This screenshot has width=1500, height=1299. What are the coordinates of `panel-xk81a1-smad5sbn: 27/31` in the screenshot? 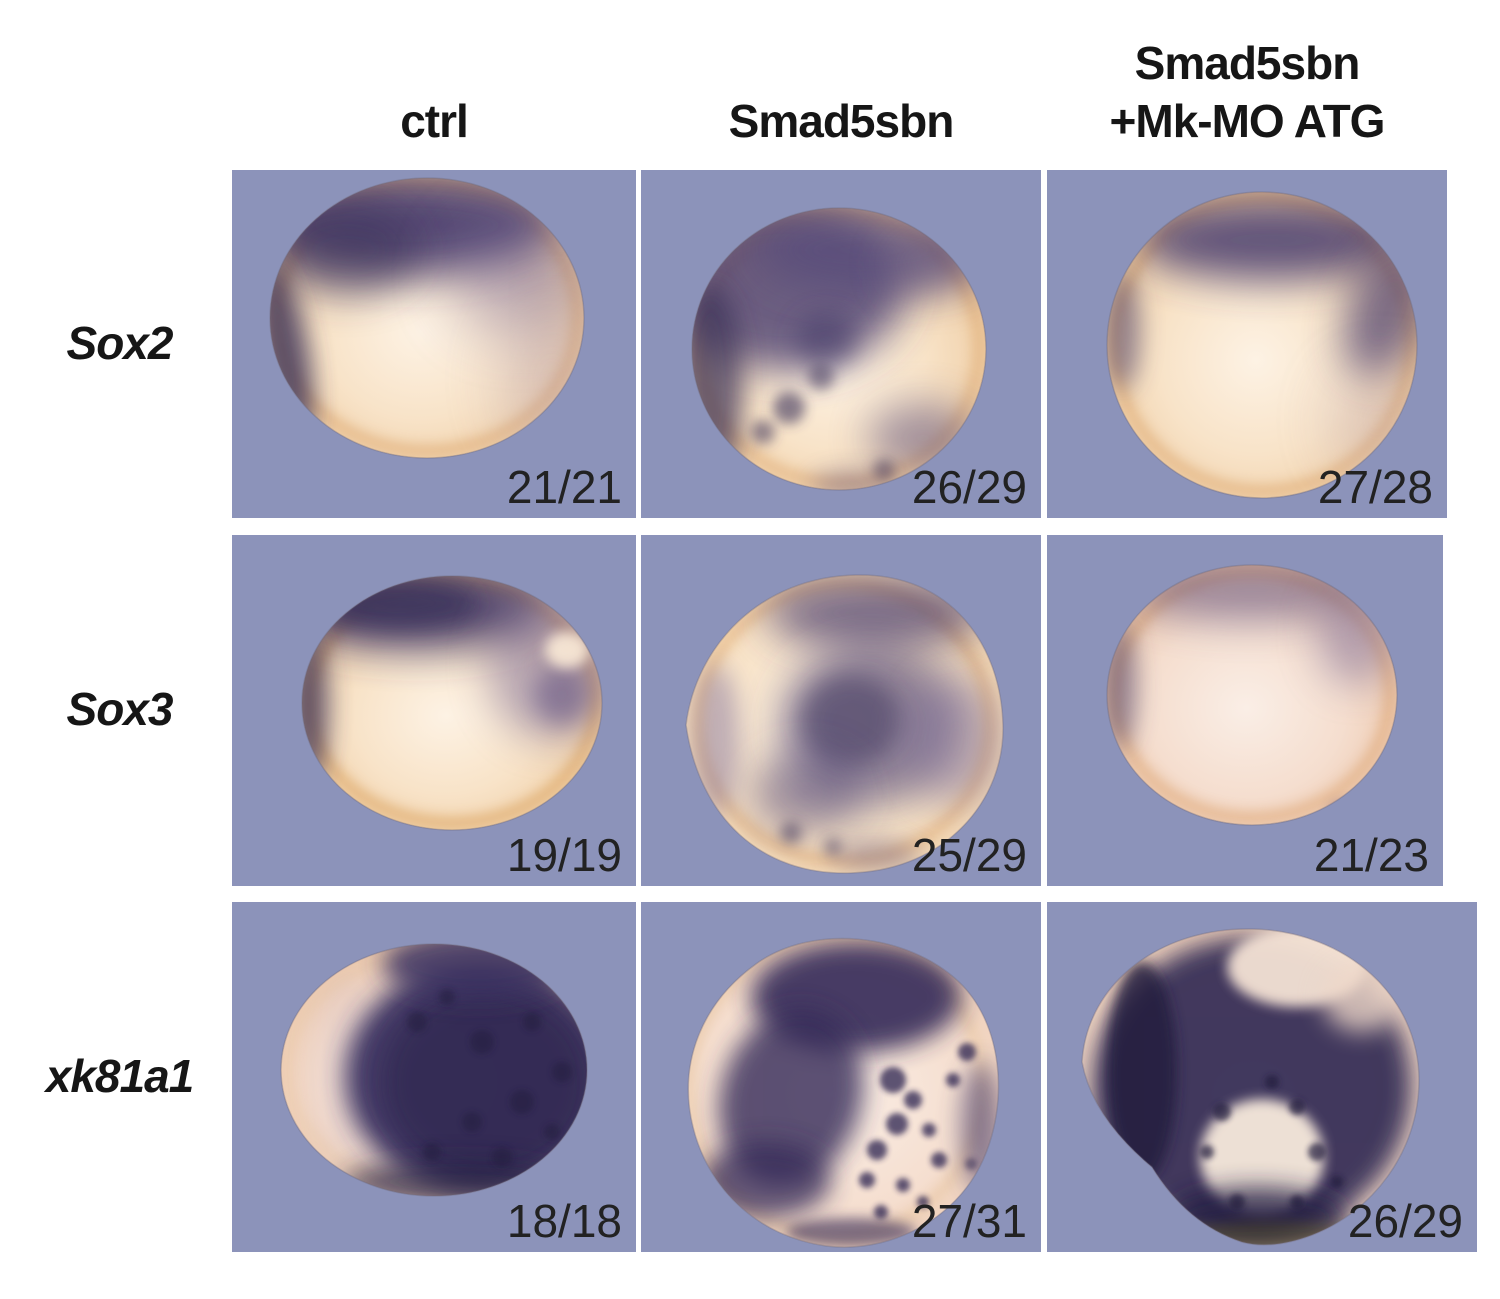 It's located at (841, 1077).